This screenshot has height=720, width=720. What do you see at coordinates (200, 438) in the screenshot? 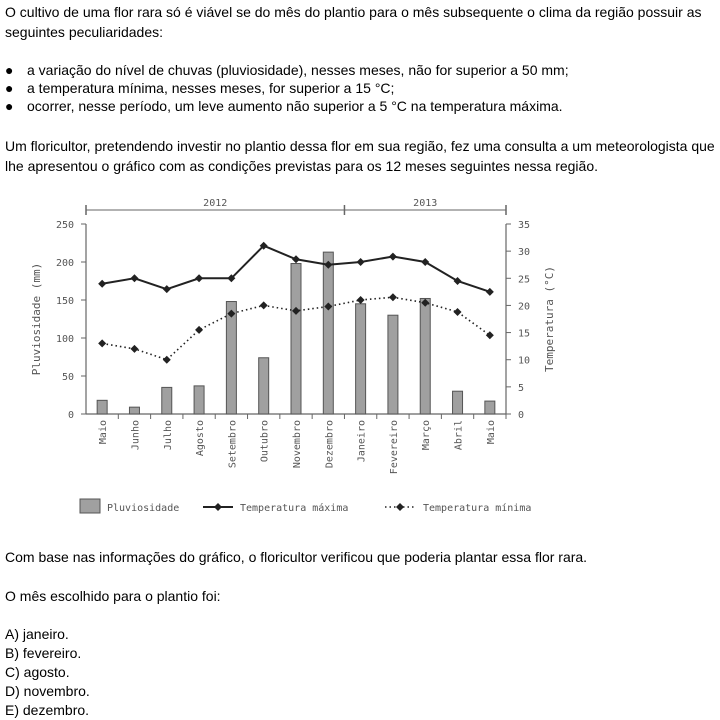
I see `category-label-3: Agosto` at bounding box center [200, 438].